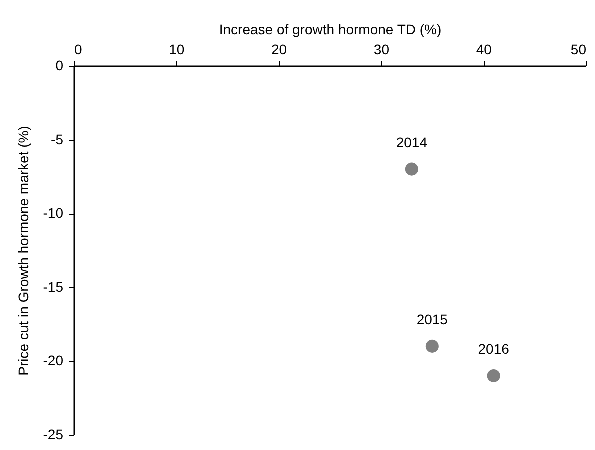 This screenshot has height=450, width=595. I want to click on annotation: 2014, so click(412, 142).